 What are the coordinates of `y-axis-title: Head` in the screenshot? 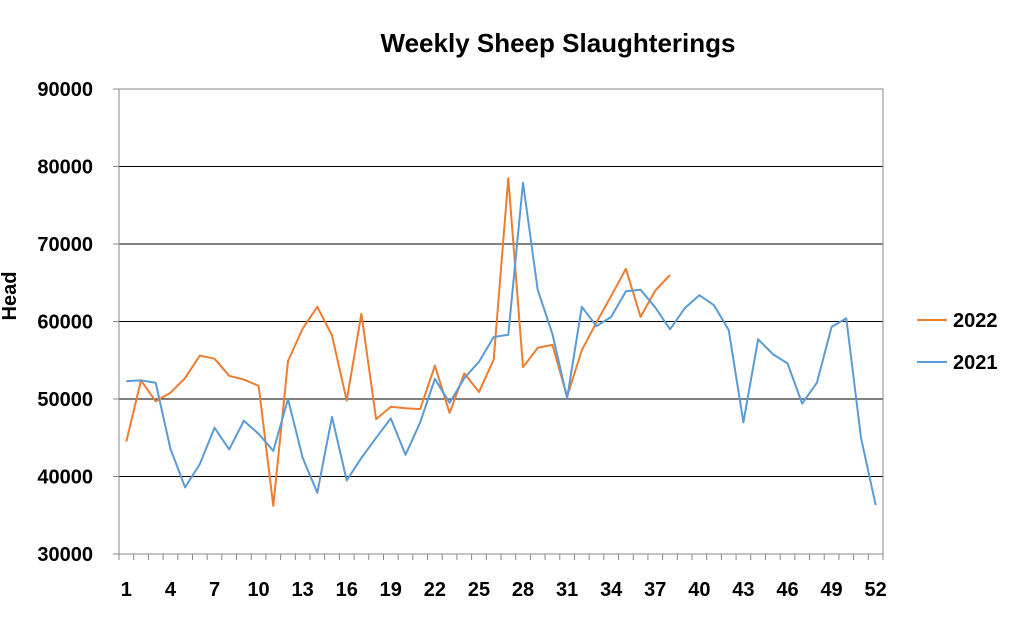 It's located at (10, 296).